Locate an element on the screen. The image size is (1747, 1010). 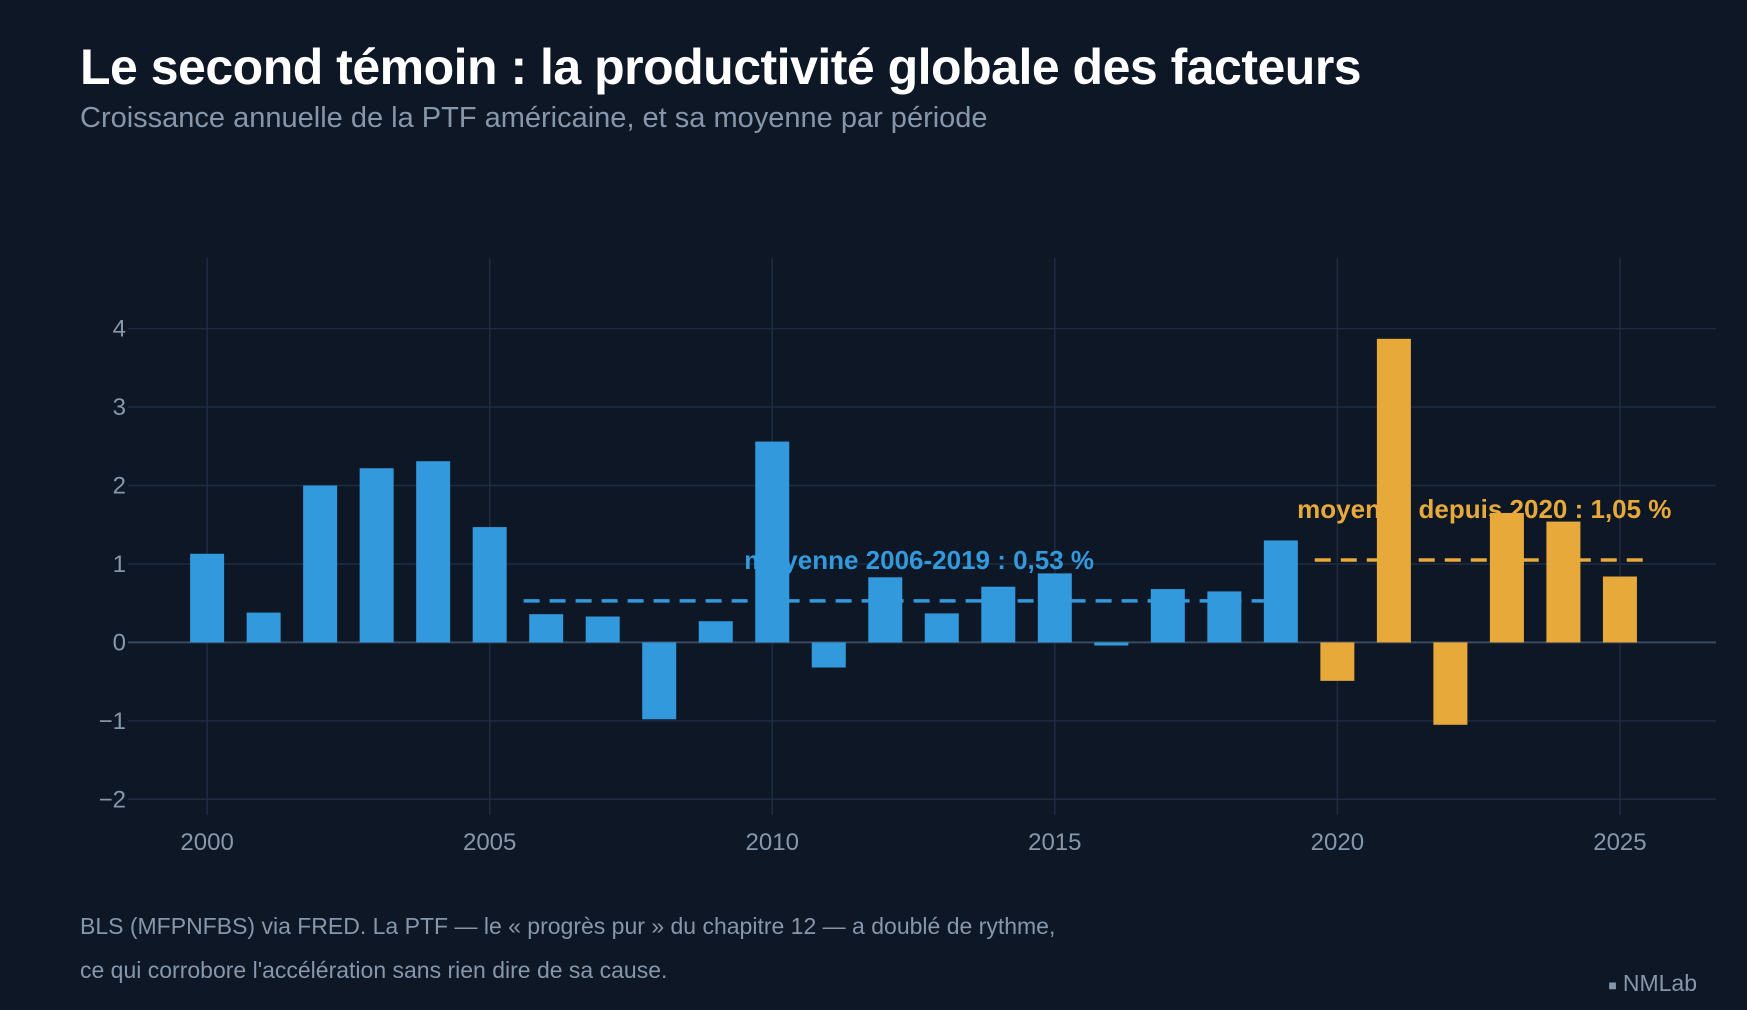
bar-2018 is located at coordinates (1224, 617).